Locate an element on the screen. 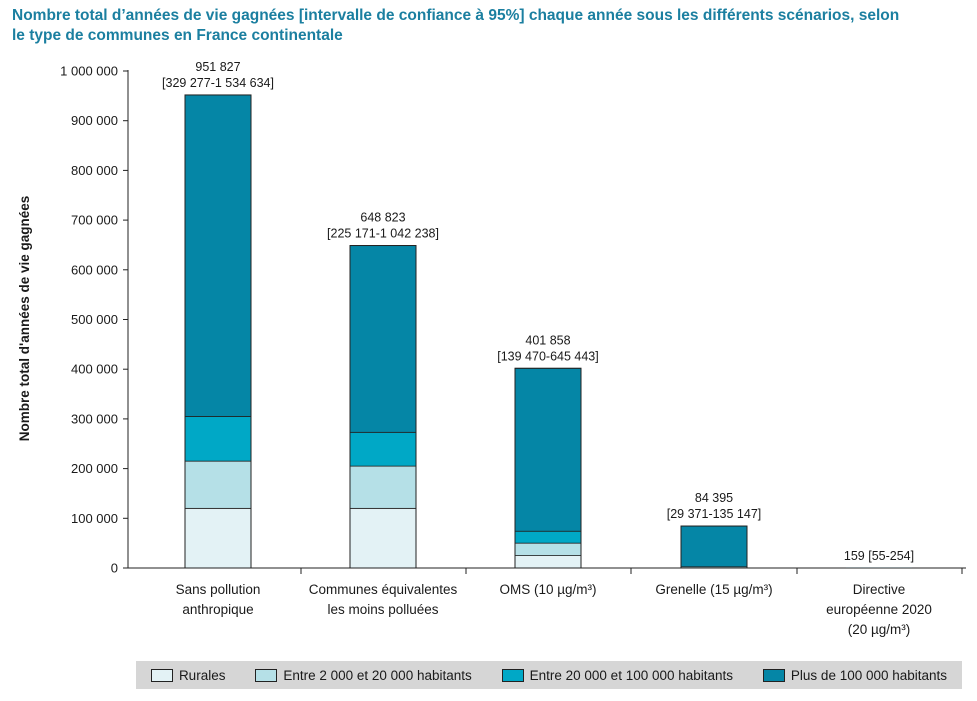 The image size is (977, 701). category-label-2: les moins polluées is located at coordinates (382, 609).